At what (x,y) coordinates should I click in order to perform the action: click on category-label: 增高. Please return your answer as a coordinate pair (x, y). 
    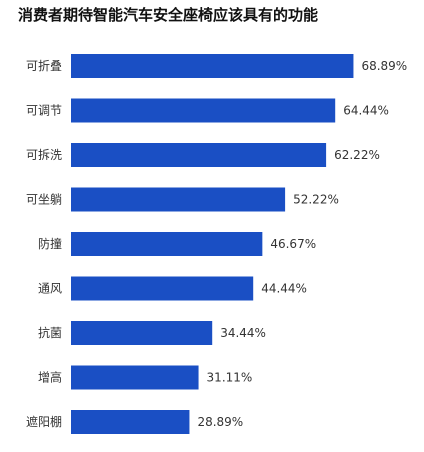
    Looking at the image, I should click on (50, 377).